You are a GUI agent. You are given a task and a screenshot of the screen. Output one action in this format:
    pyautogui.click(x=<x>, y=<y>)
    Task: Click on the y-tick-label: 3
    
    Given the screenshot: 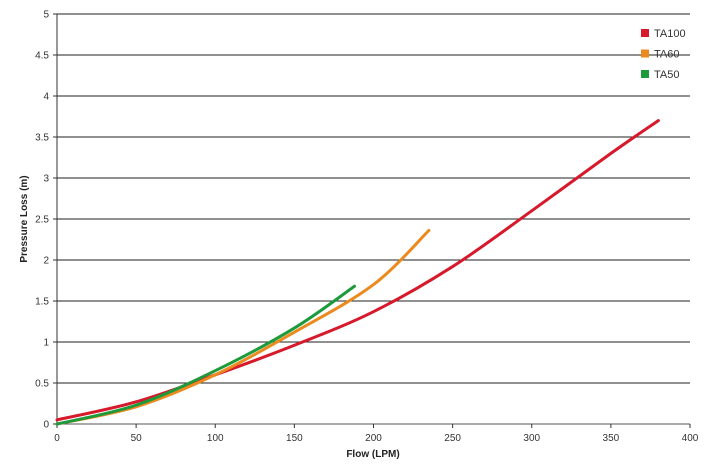 What is the action you would take?
    pyautogui.click(x=46, y=179)
    